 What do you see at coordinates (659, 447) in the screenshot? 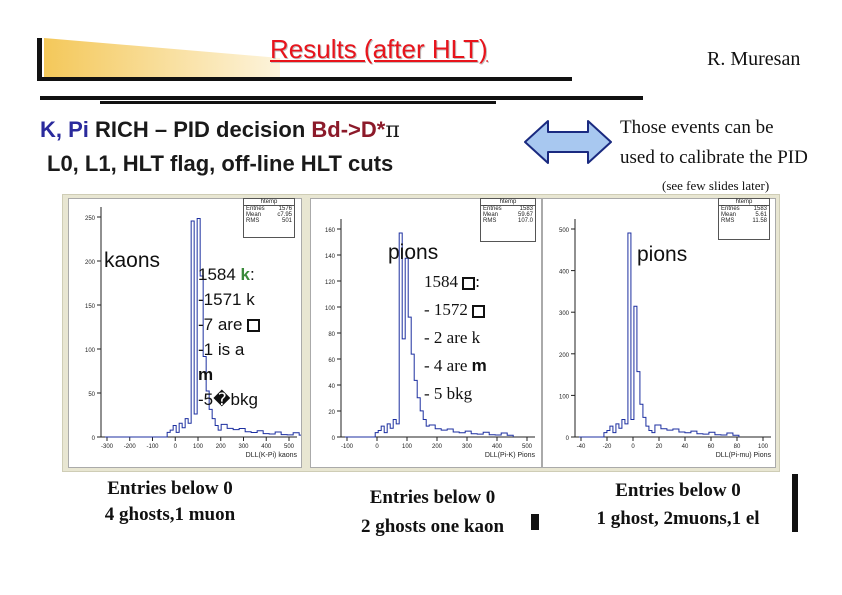
I see `x-tick-label: 20` at bounding box center [659, 447].